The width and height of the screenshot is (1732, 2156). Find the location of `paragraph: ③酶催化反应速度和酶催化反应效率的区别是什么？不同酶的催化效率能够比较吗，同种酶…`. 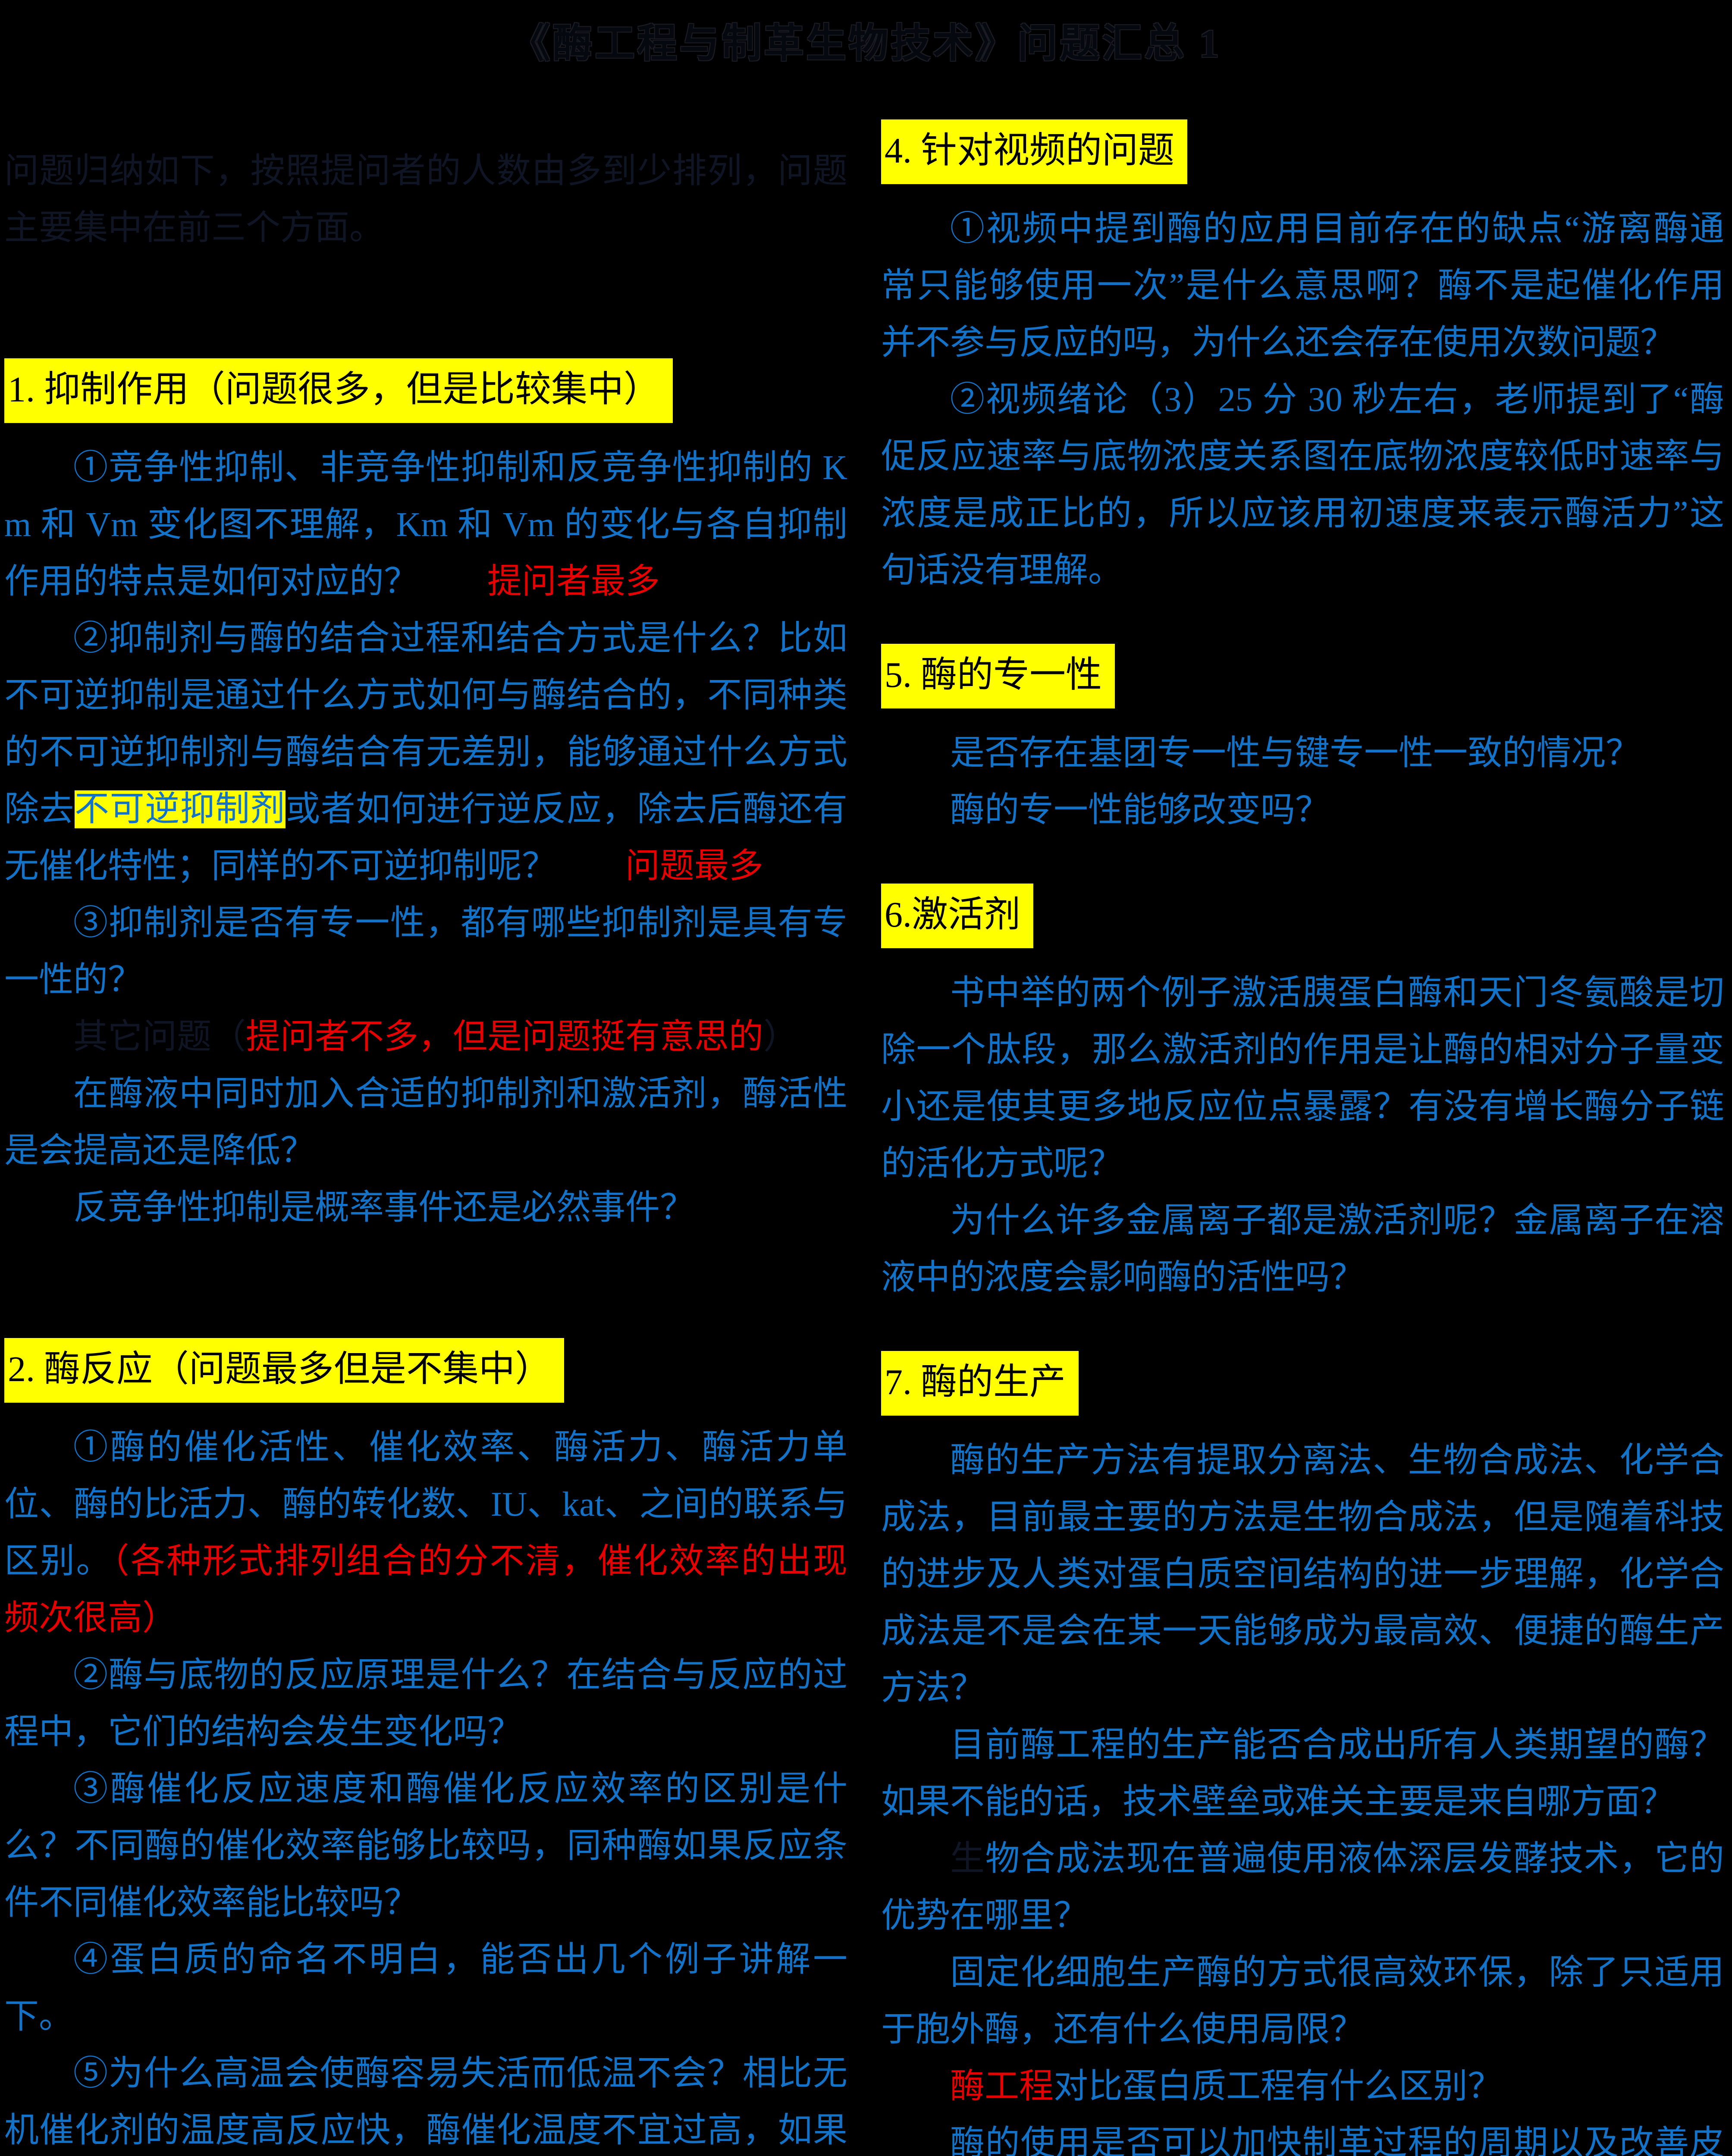

paragraph: ③酶催化反应速度和酶催化反应效率的区别是什么？不同酶的催化效率能够比较吗，同种酶… is located at coordinates (426, 1846).